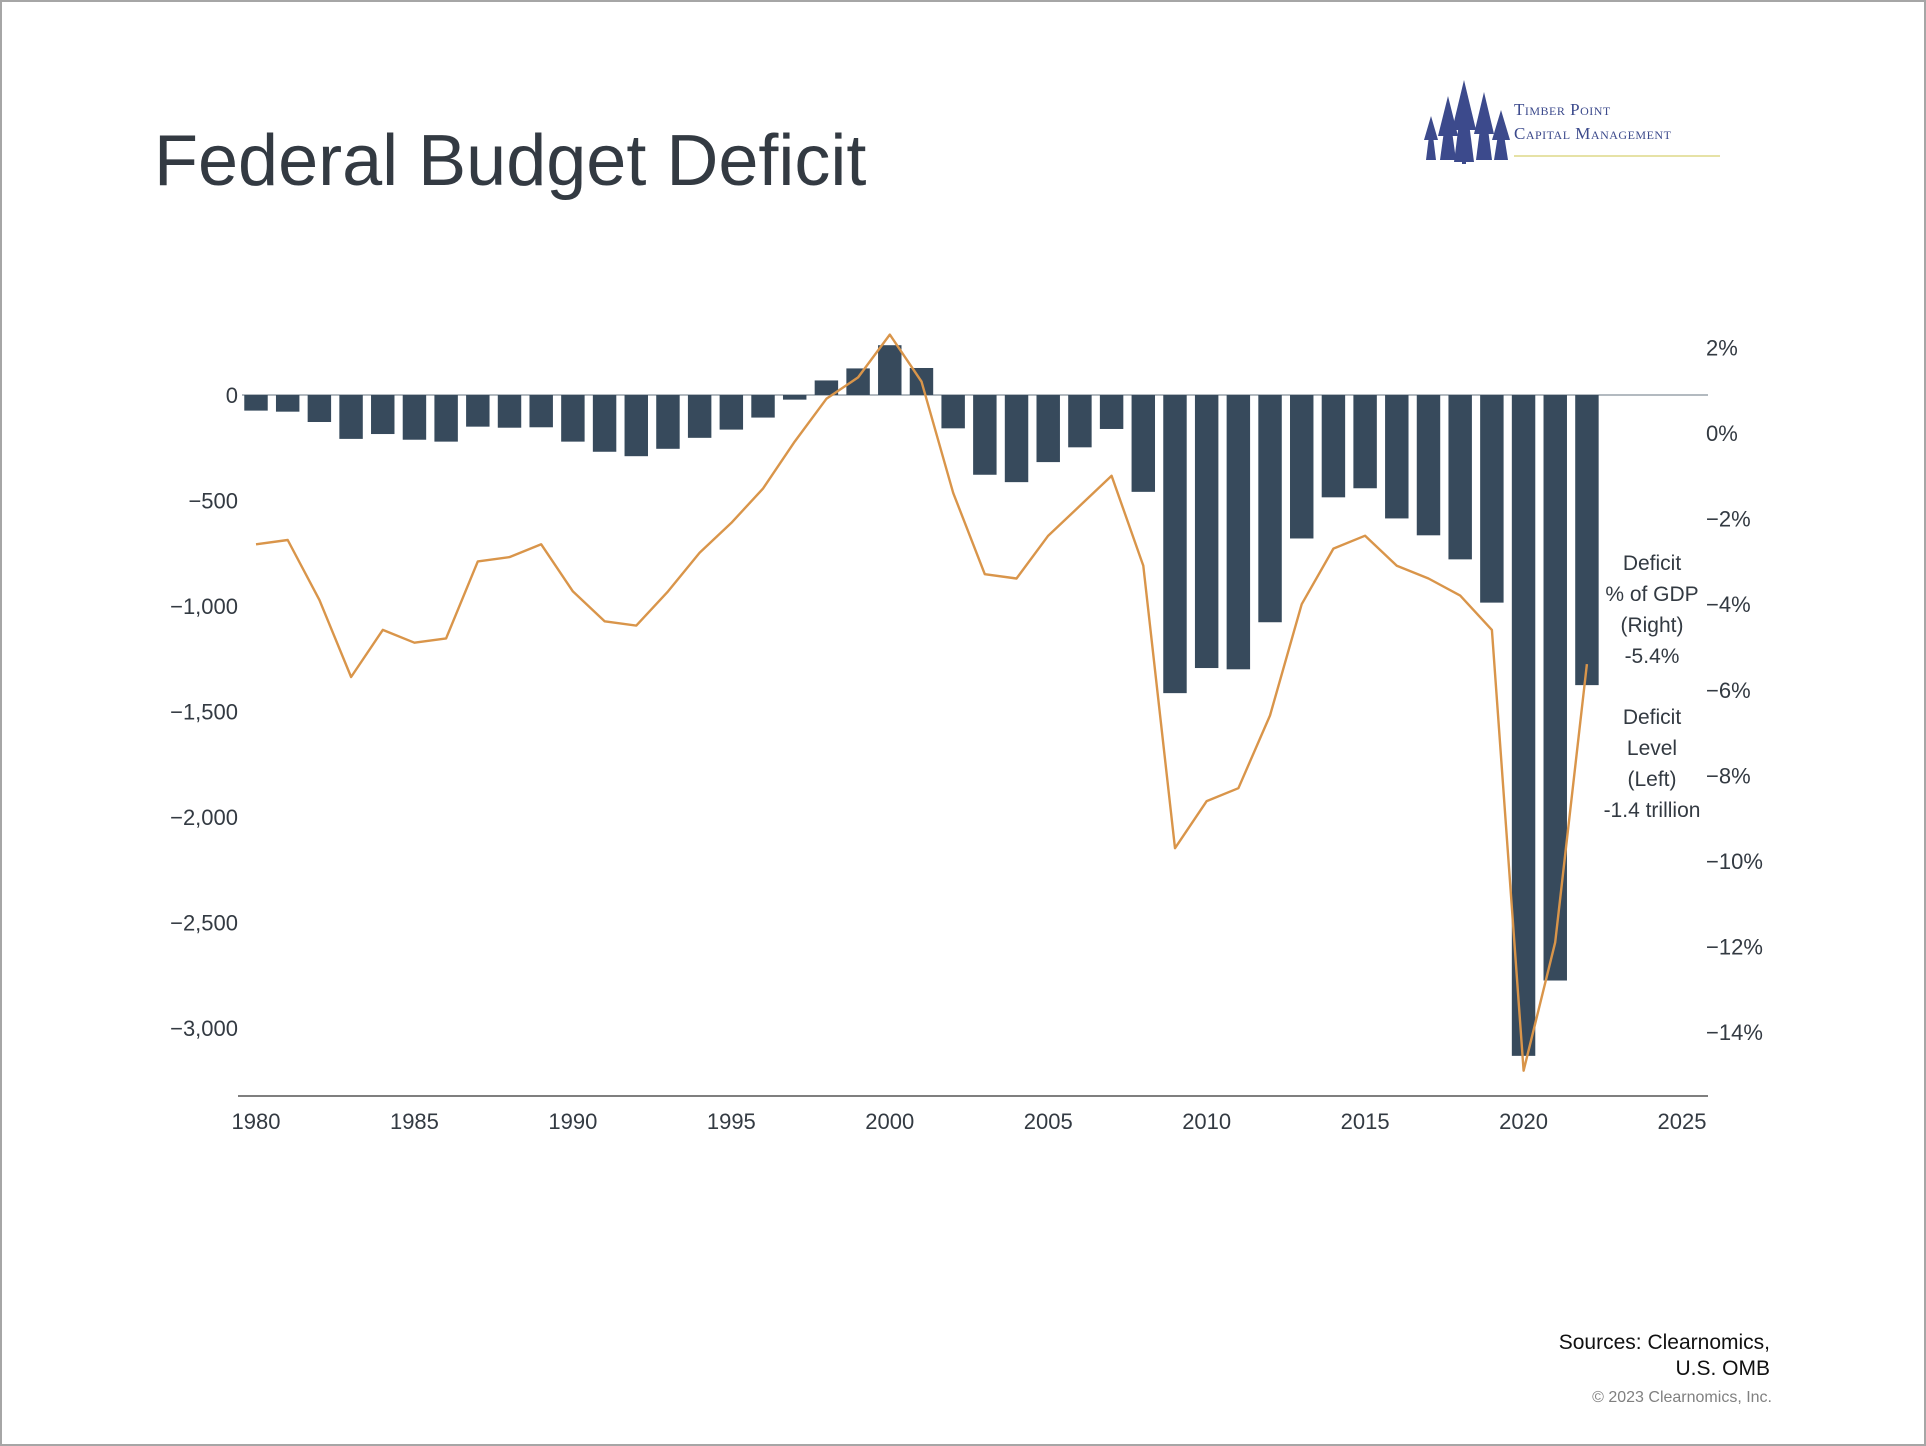  What do you see at coordinates (1175, 544) in the screenshot?
I see `bar-2009` at bounding box center [1175, 544].